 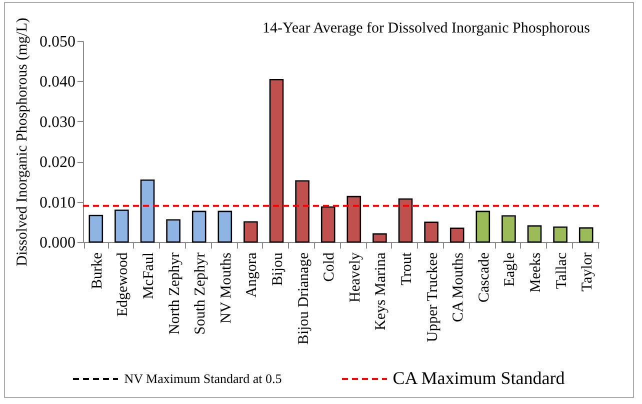 I want to click on y-tick-label: 0.050, so click(x=58, y=42).